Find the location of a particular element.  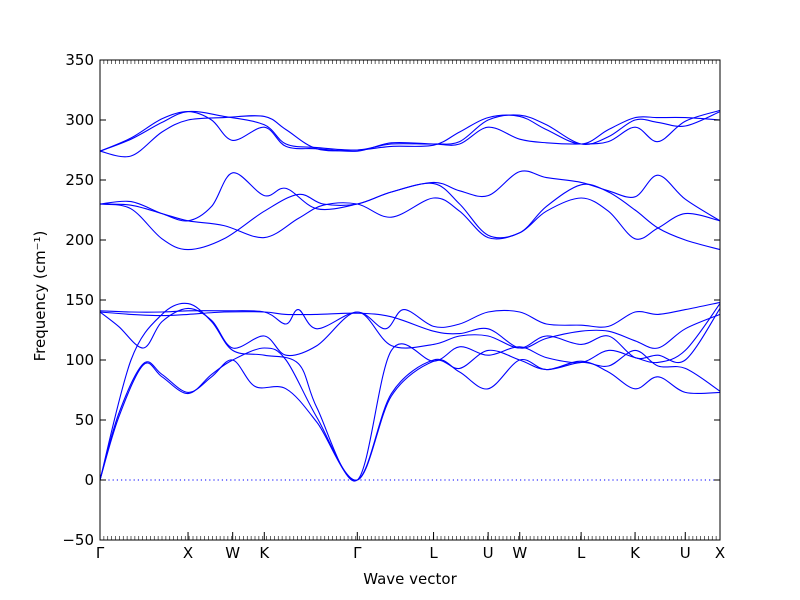

y-tick-label: 200 is located at coordinates (79, 240).